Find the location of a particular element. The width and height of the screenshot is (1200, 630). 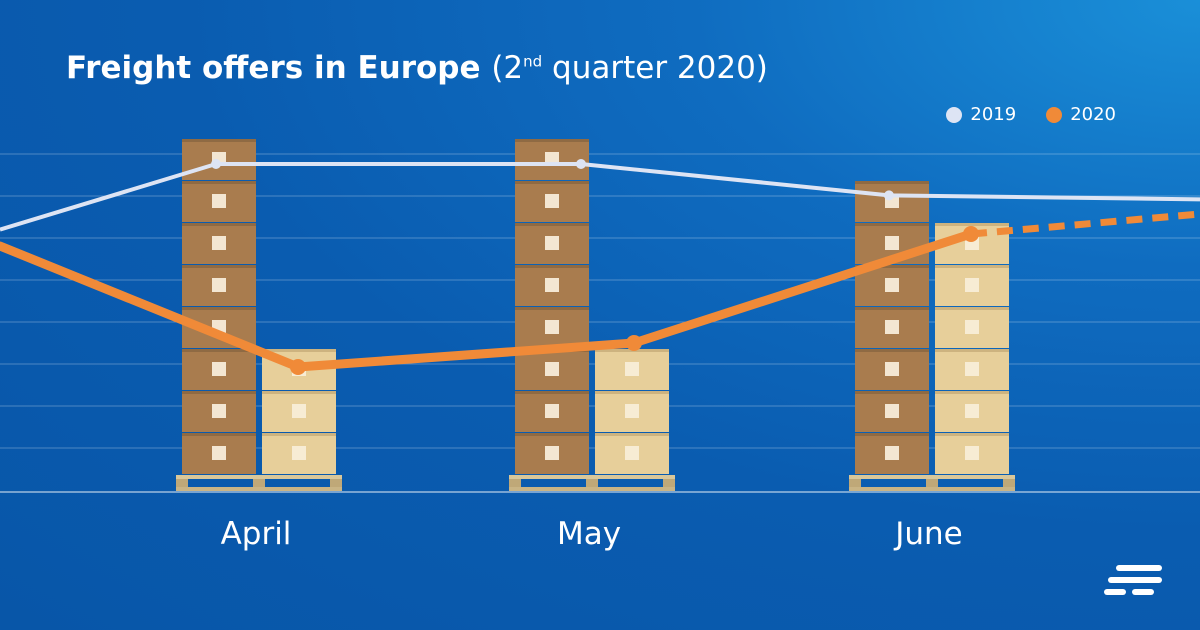

title-main: Freight offers in Europe is located at coordinates (273, 68).